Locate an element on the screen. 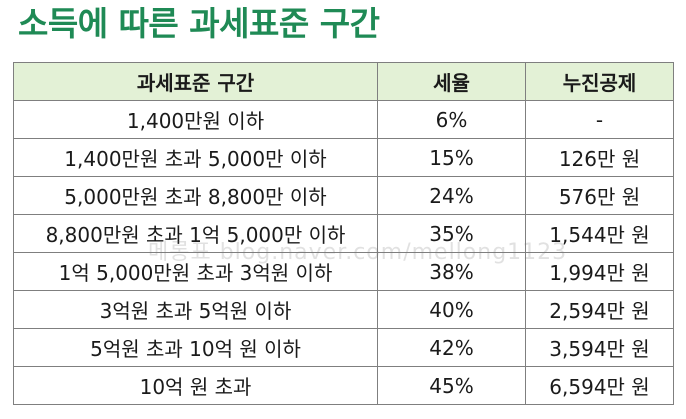 The height and width of the screenshot is (419, 686). table-row: 5억원 초과 10억 원 이하 42% 3,594만 원 is located at coordinates (343, 347).